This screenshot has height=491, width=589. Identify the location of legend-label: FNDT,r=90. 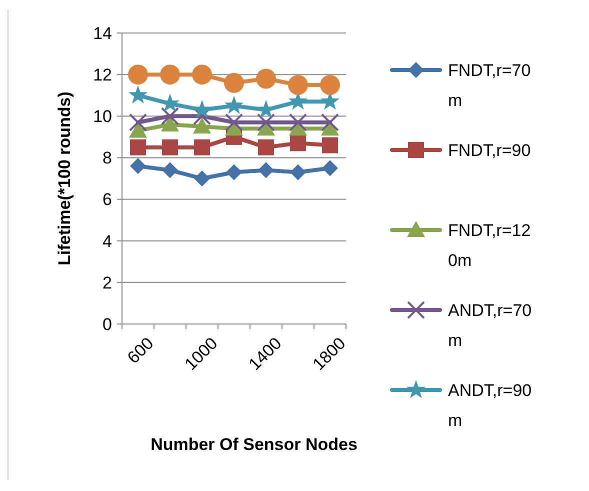
(489, 150).